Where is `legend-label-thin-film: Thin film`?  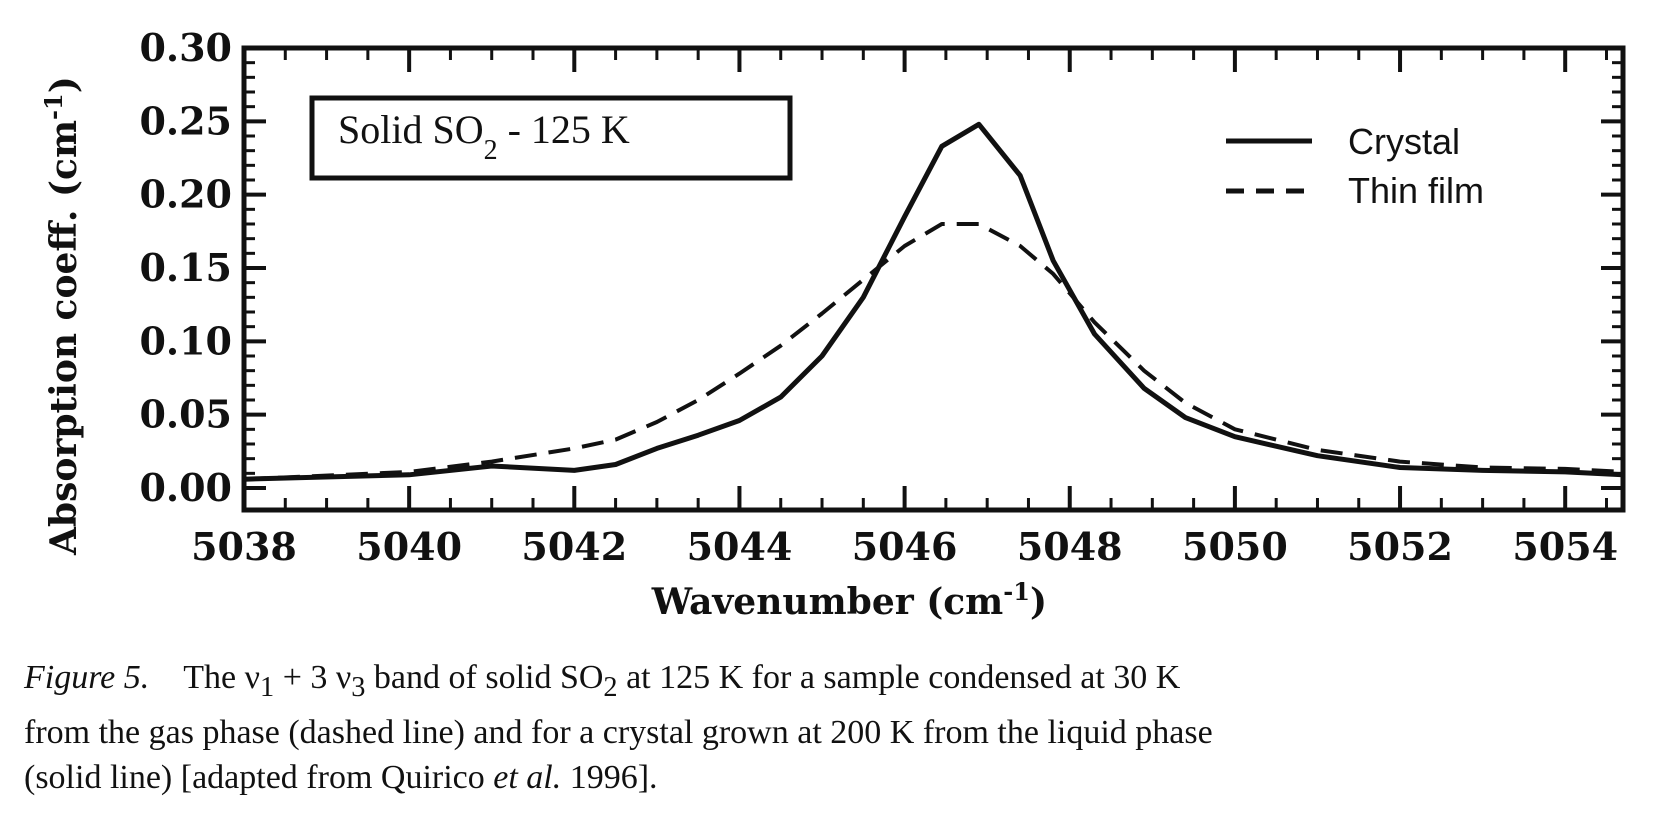
legend-label-thin-film: Thin film is located at coordinates (1416, 190).